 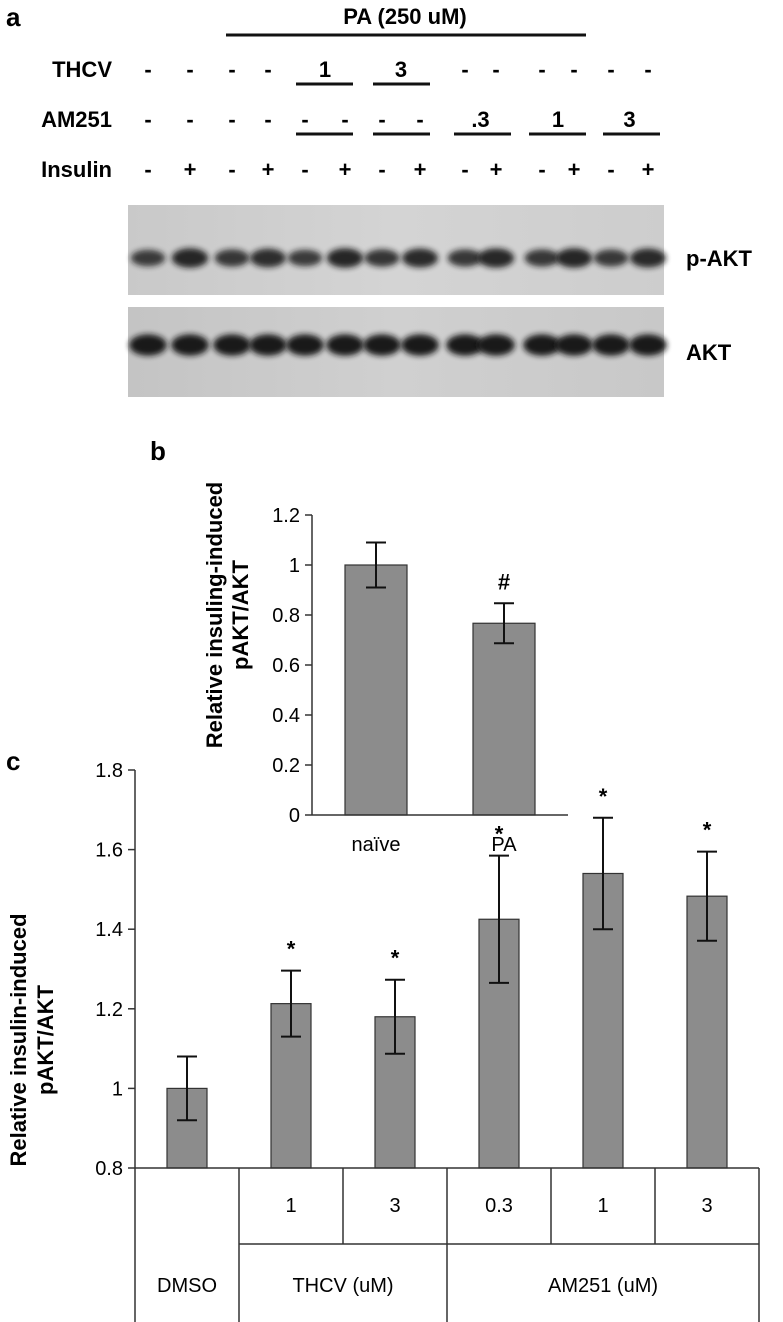 I want to click on mark-2-4: -, so click(x=304, y=169).